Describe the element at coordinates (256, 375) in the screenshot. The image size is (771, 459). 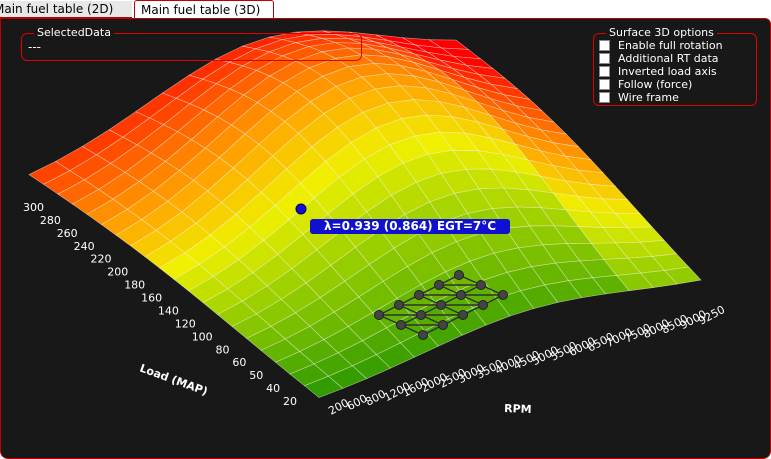
I see `load-tick-label: 50` at that location.